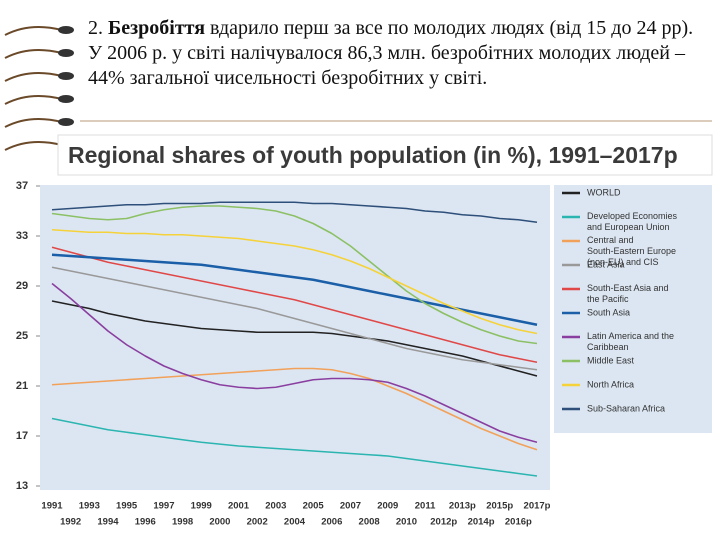 This screenshot has width=720, height=540. I want to click on x-tick-label: 2001, so click(239, 506).